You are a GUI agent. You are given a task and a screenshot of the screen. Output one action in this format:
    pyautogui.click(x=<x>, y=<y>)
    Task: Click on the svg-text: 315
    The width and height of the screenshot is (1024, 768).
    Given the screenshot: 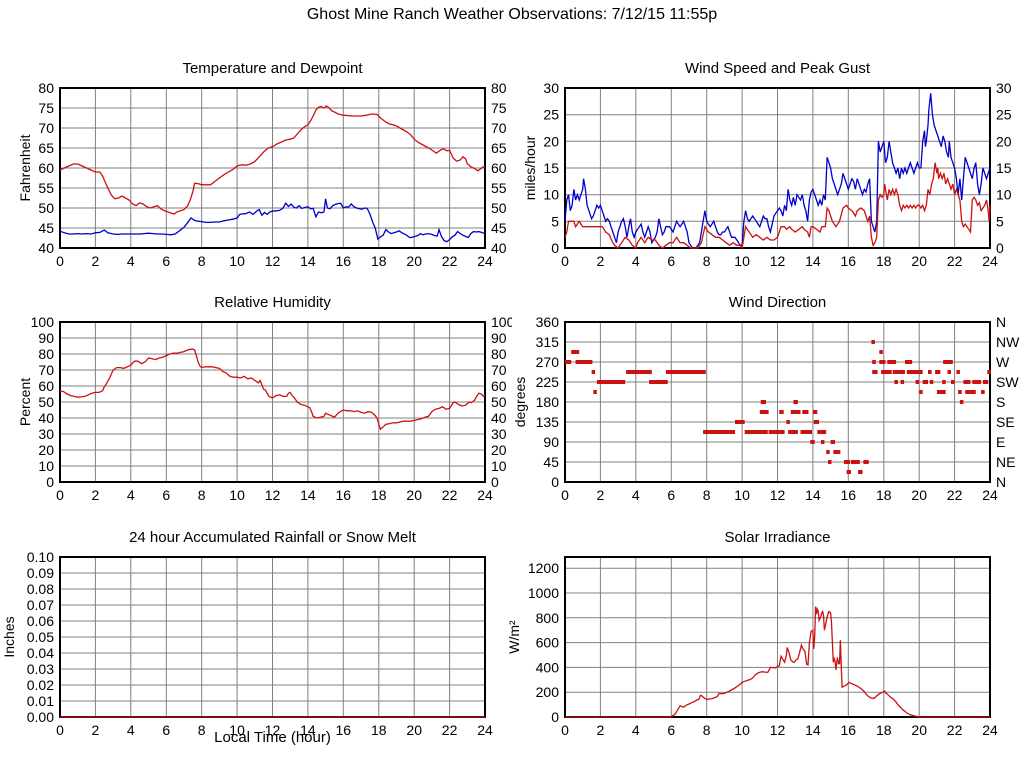 What is the action you would take?
    pyautogui.click(x=548, y=342)
    